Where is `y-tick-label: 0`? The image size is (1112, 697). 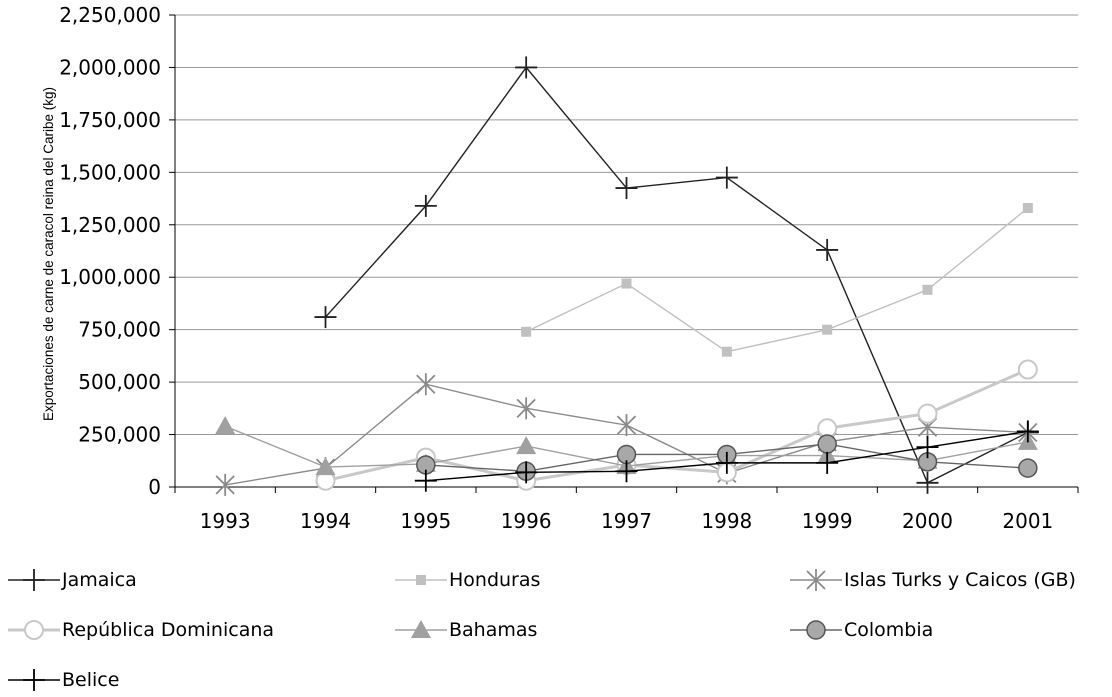
y-tick-label: 0 is located at coordinates (154, 487).